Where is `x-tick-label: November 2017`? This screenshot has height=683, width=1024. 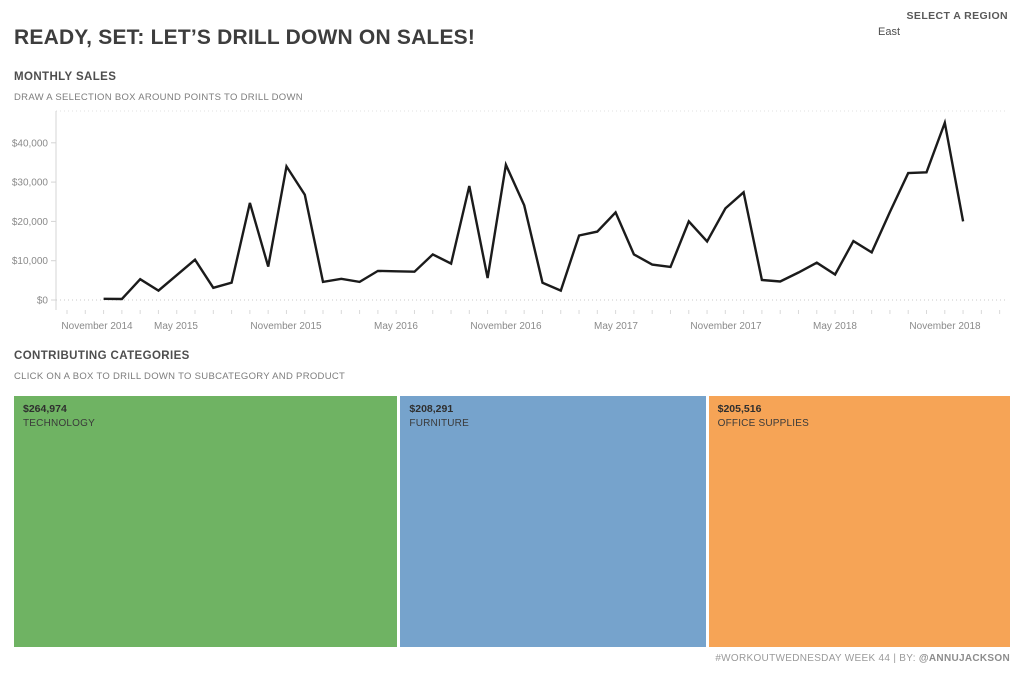
x-tick-label: November 2017 is located at coordinates (726, 326).